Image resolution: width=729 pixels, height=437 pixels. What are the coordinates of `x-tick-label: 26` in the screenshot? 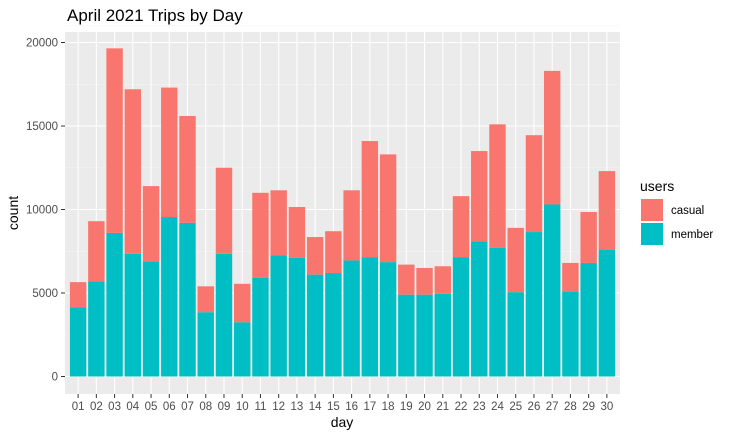 It's located at (534, 407).